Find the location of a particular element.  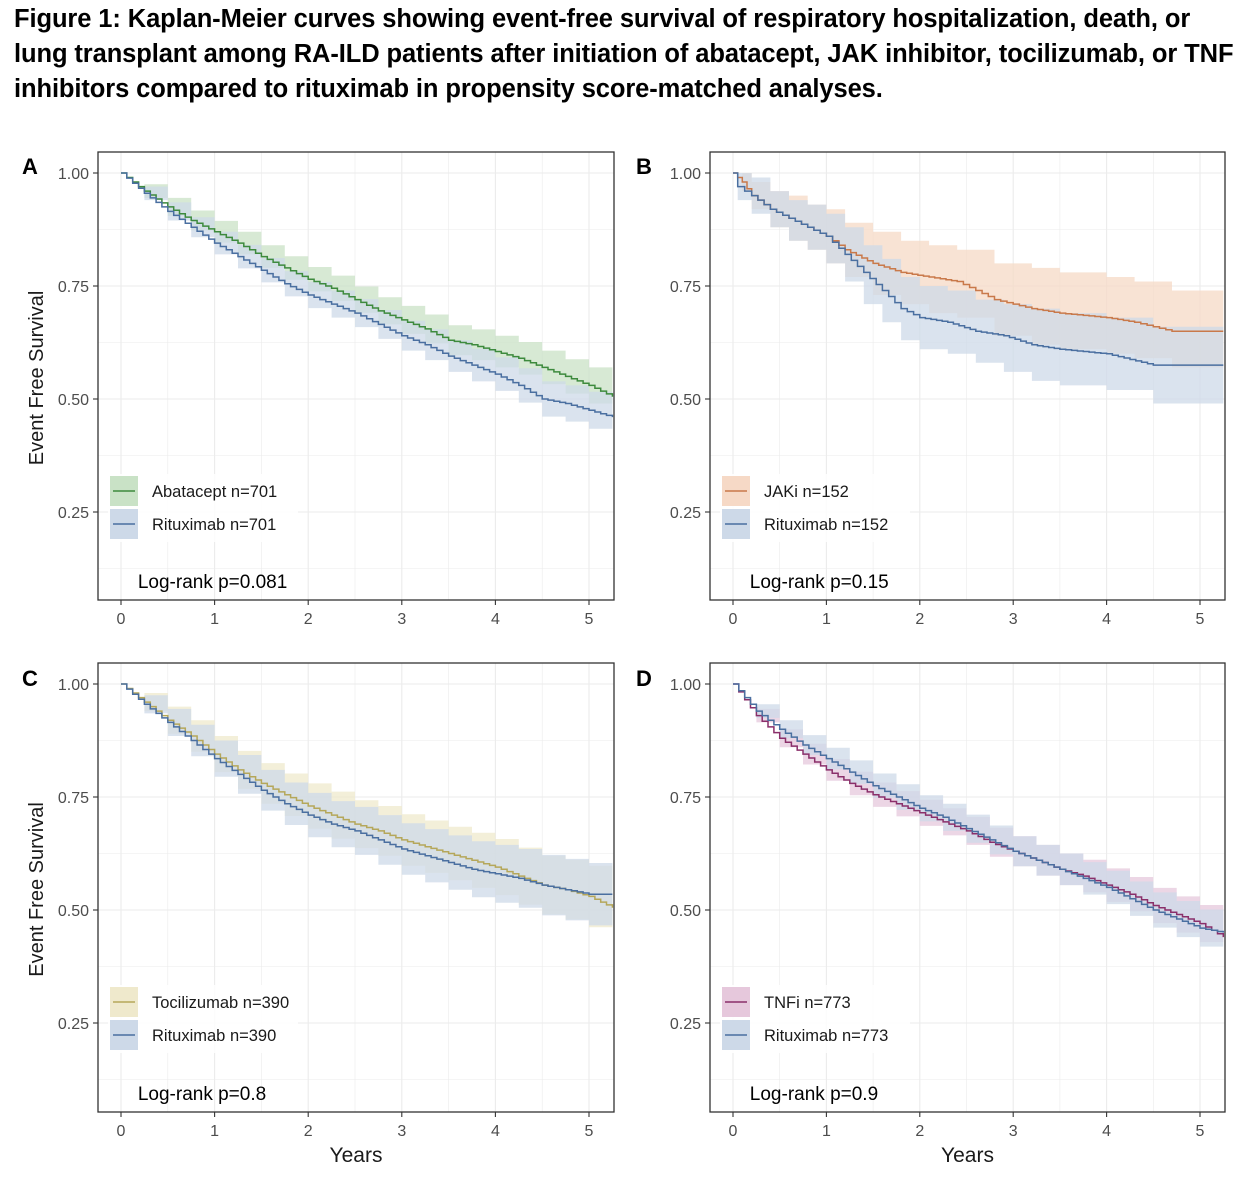

legend-label: Abatacept n=701 is located at coordinates (214, 492).